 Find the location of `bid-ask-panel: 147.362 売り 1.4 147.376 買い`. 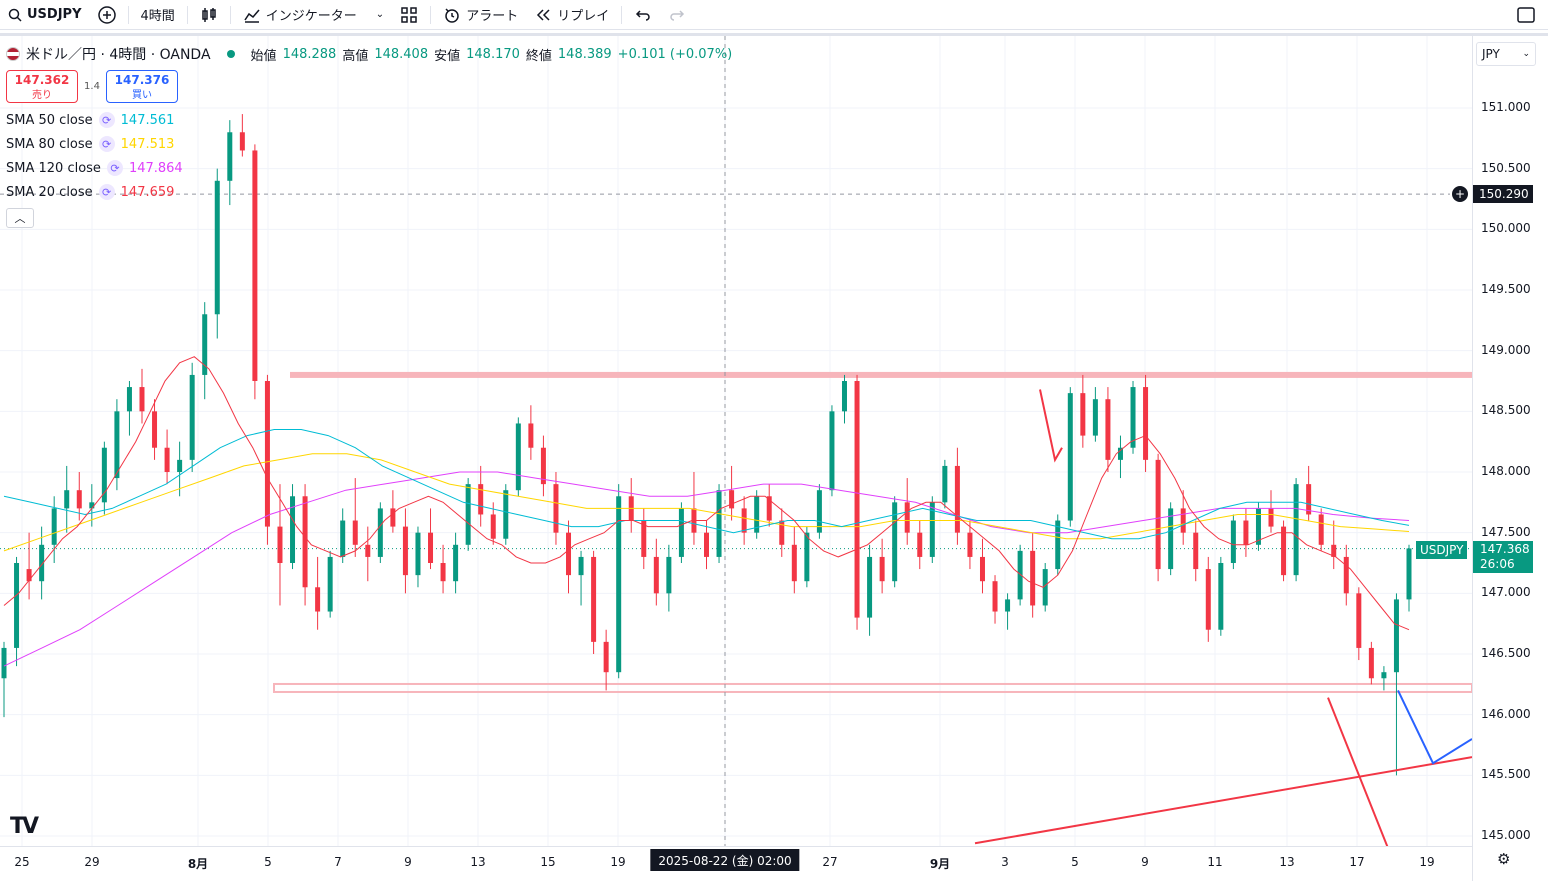

bid-ask-panel: 147.362 売り 1.4 147.376 買い is located at coordinates (92, 86).